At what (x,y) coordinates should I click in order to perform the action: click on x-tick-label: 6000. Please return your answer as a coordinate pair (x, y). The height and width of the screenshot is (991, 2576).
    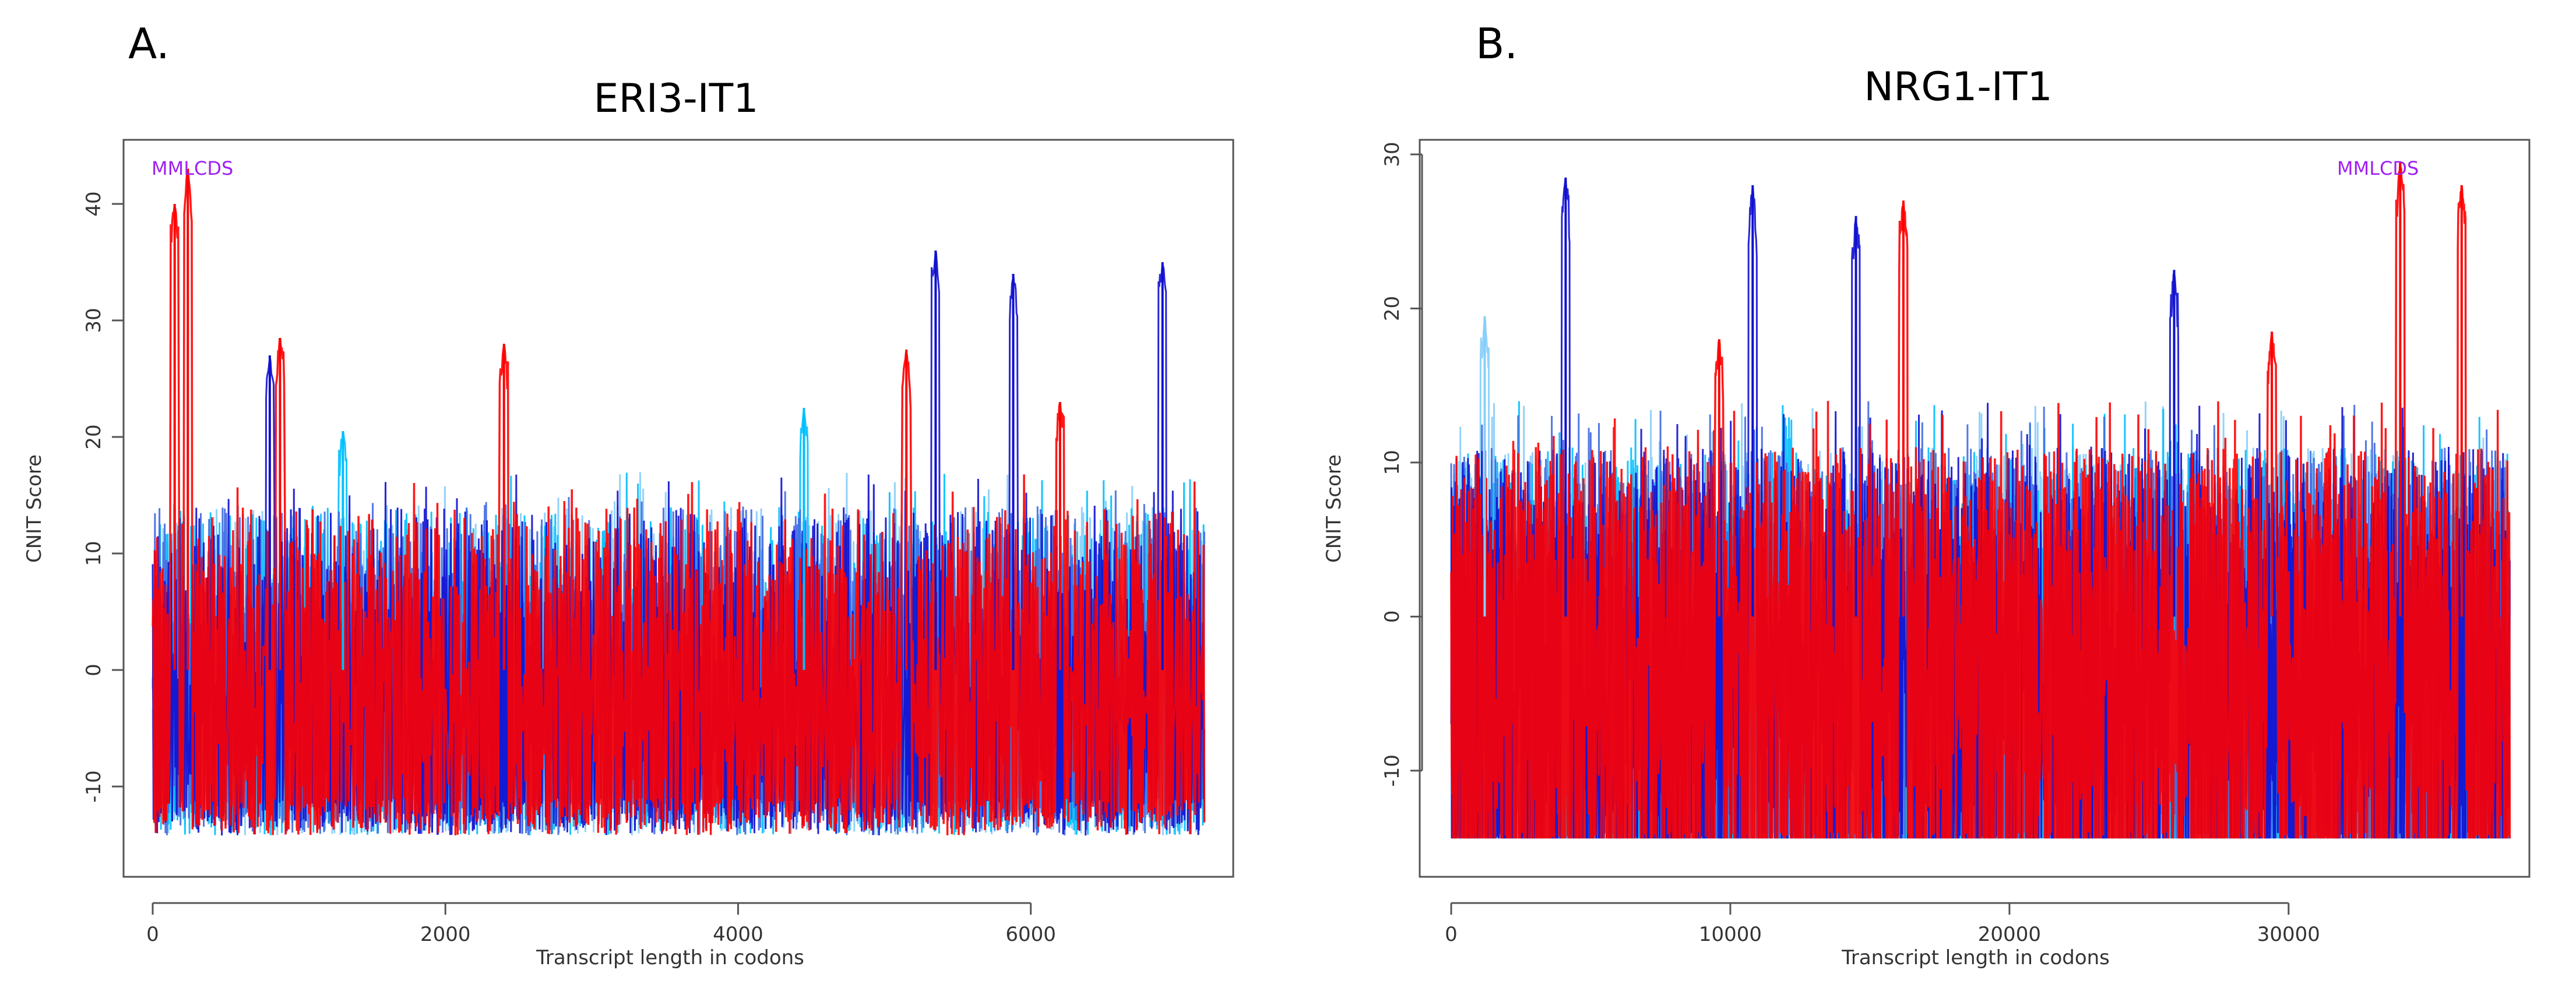
    Looking at the image, I should click on (1030, 934).